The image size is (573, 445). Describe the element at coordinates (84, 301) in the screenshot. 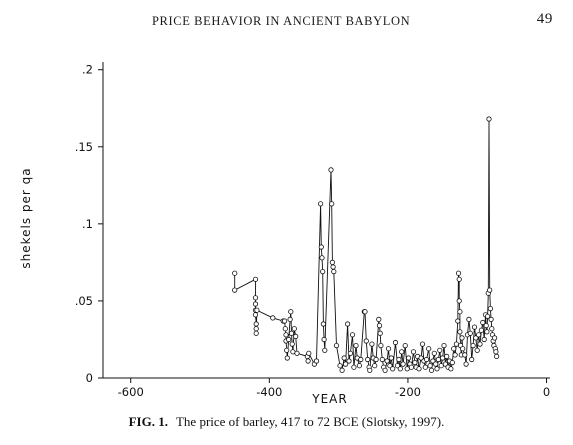

I see `y-tick-label: .05` at that location.